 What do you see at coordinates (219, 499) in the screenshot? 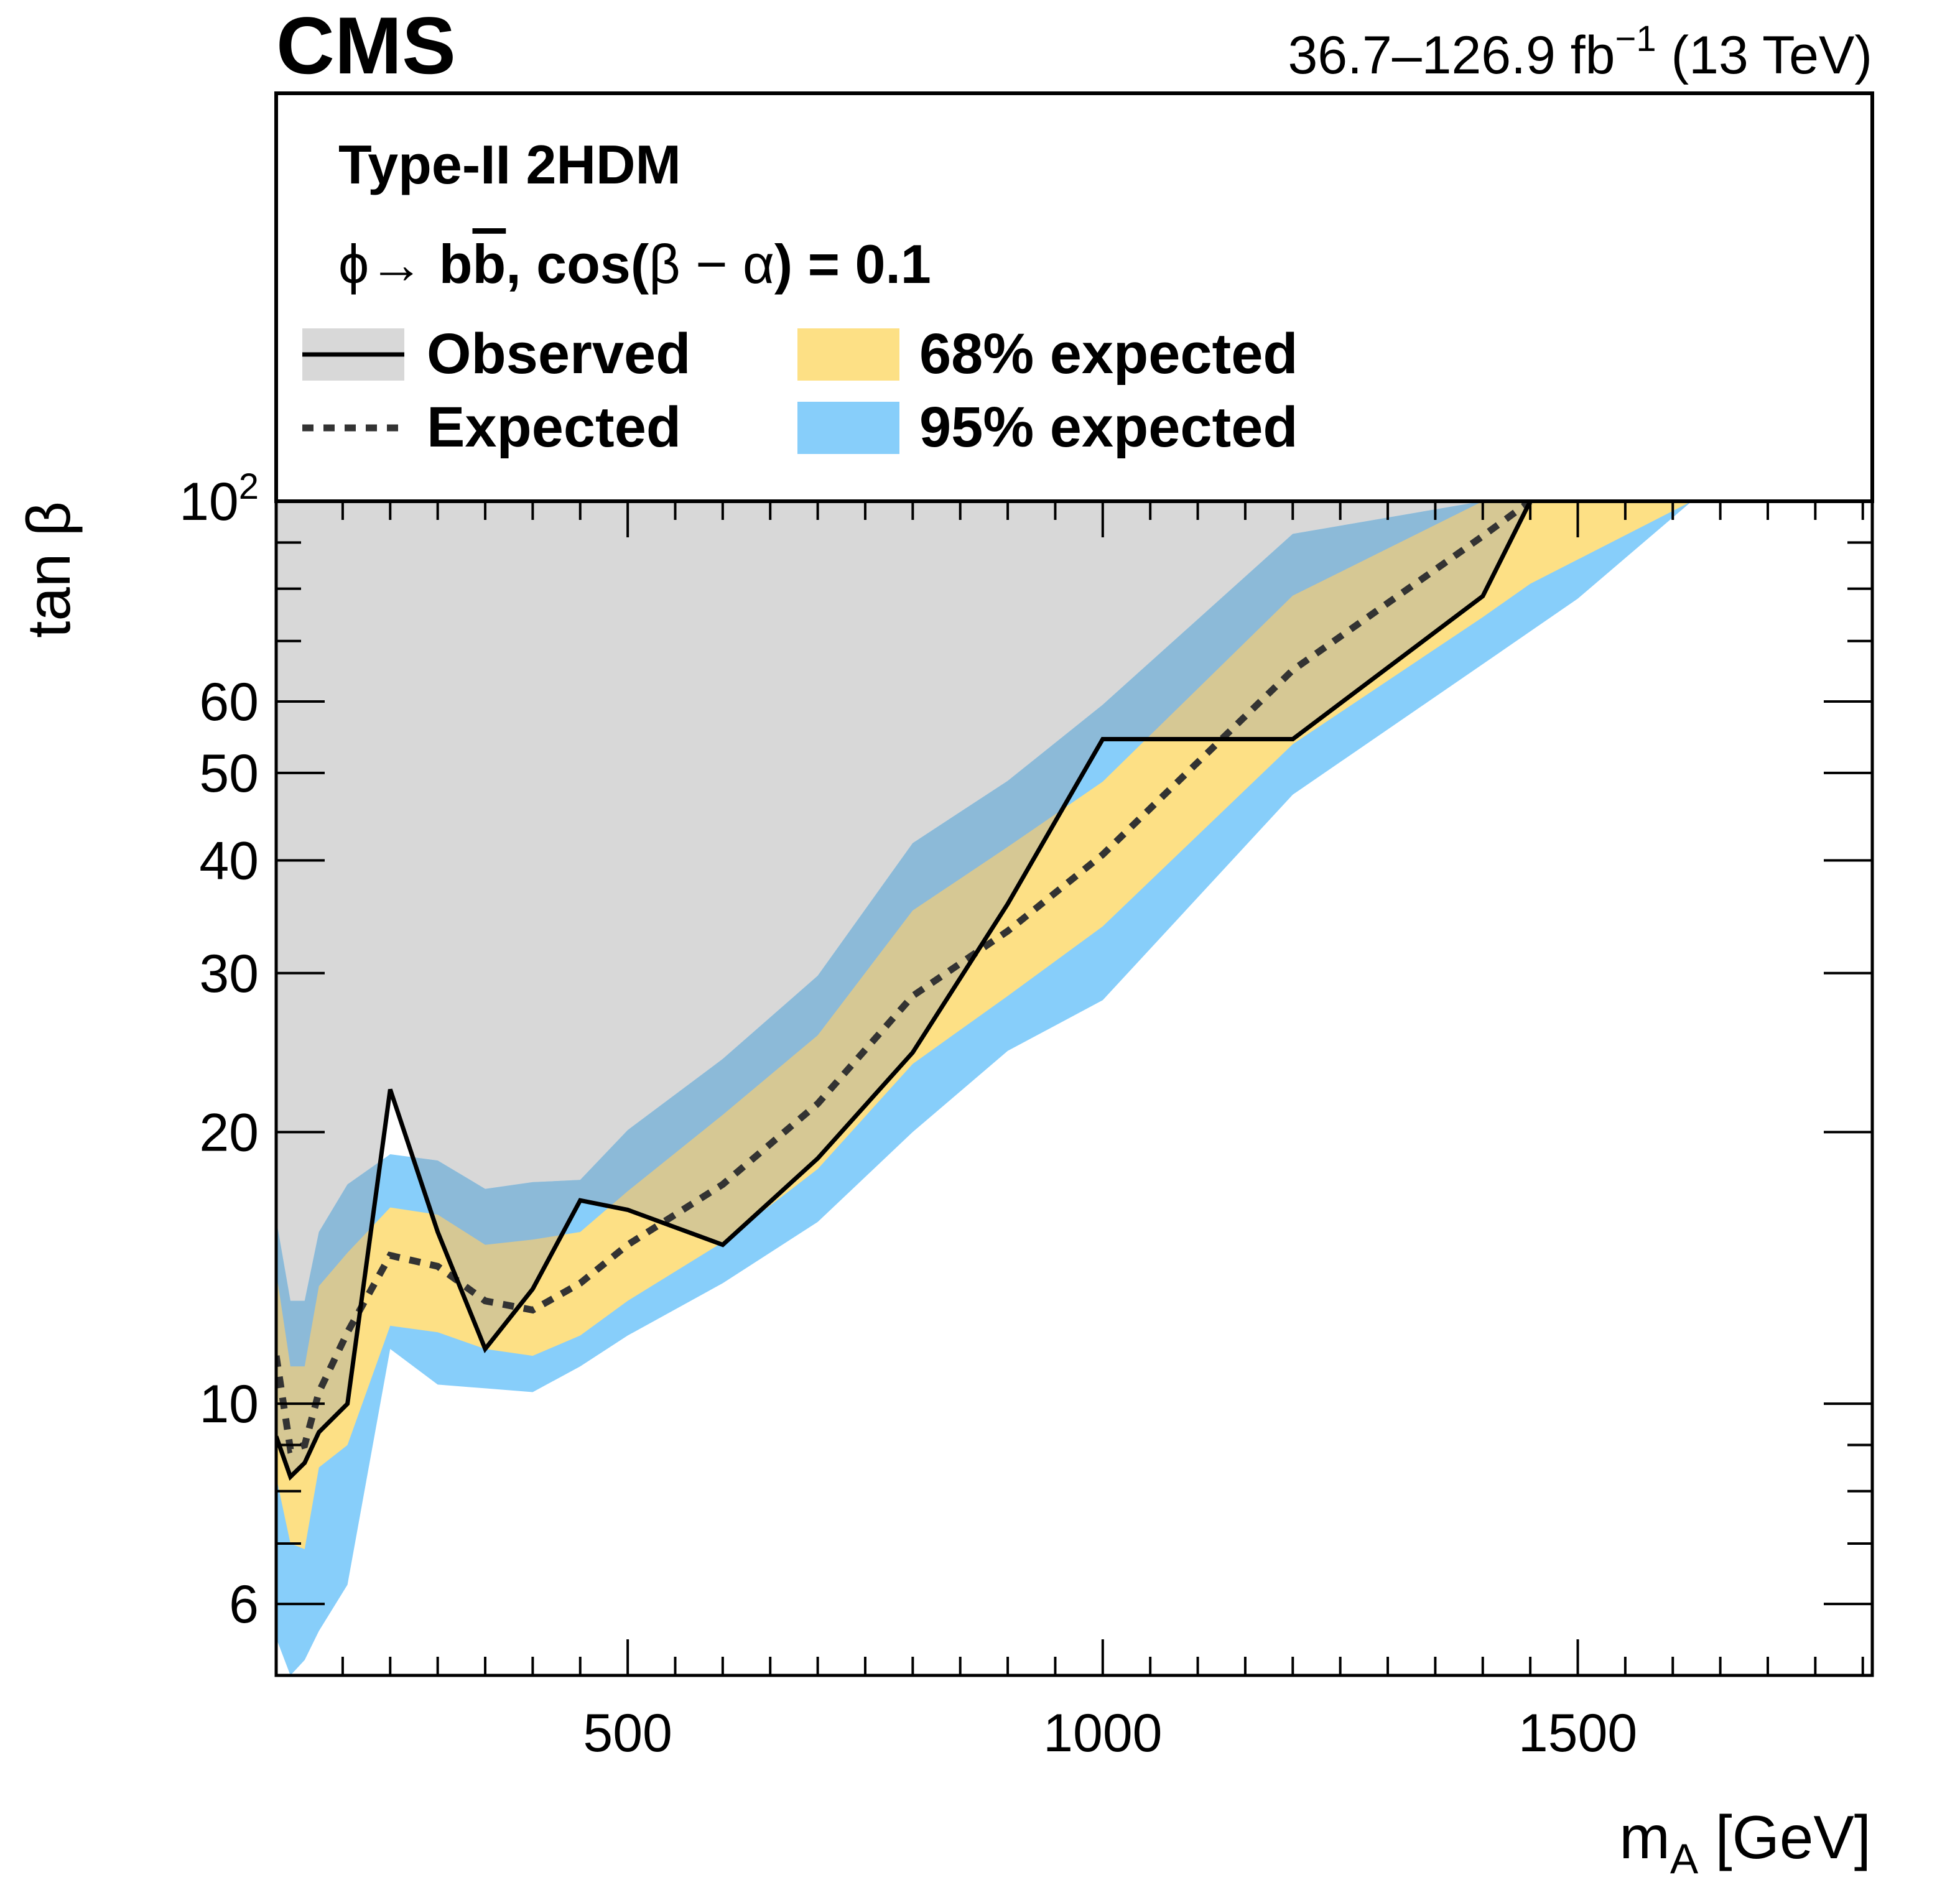
I see `y-tick-label: 102` at bounding box center [219, 499].